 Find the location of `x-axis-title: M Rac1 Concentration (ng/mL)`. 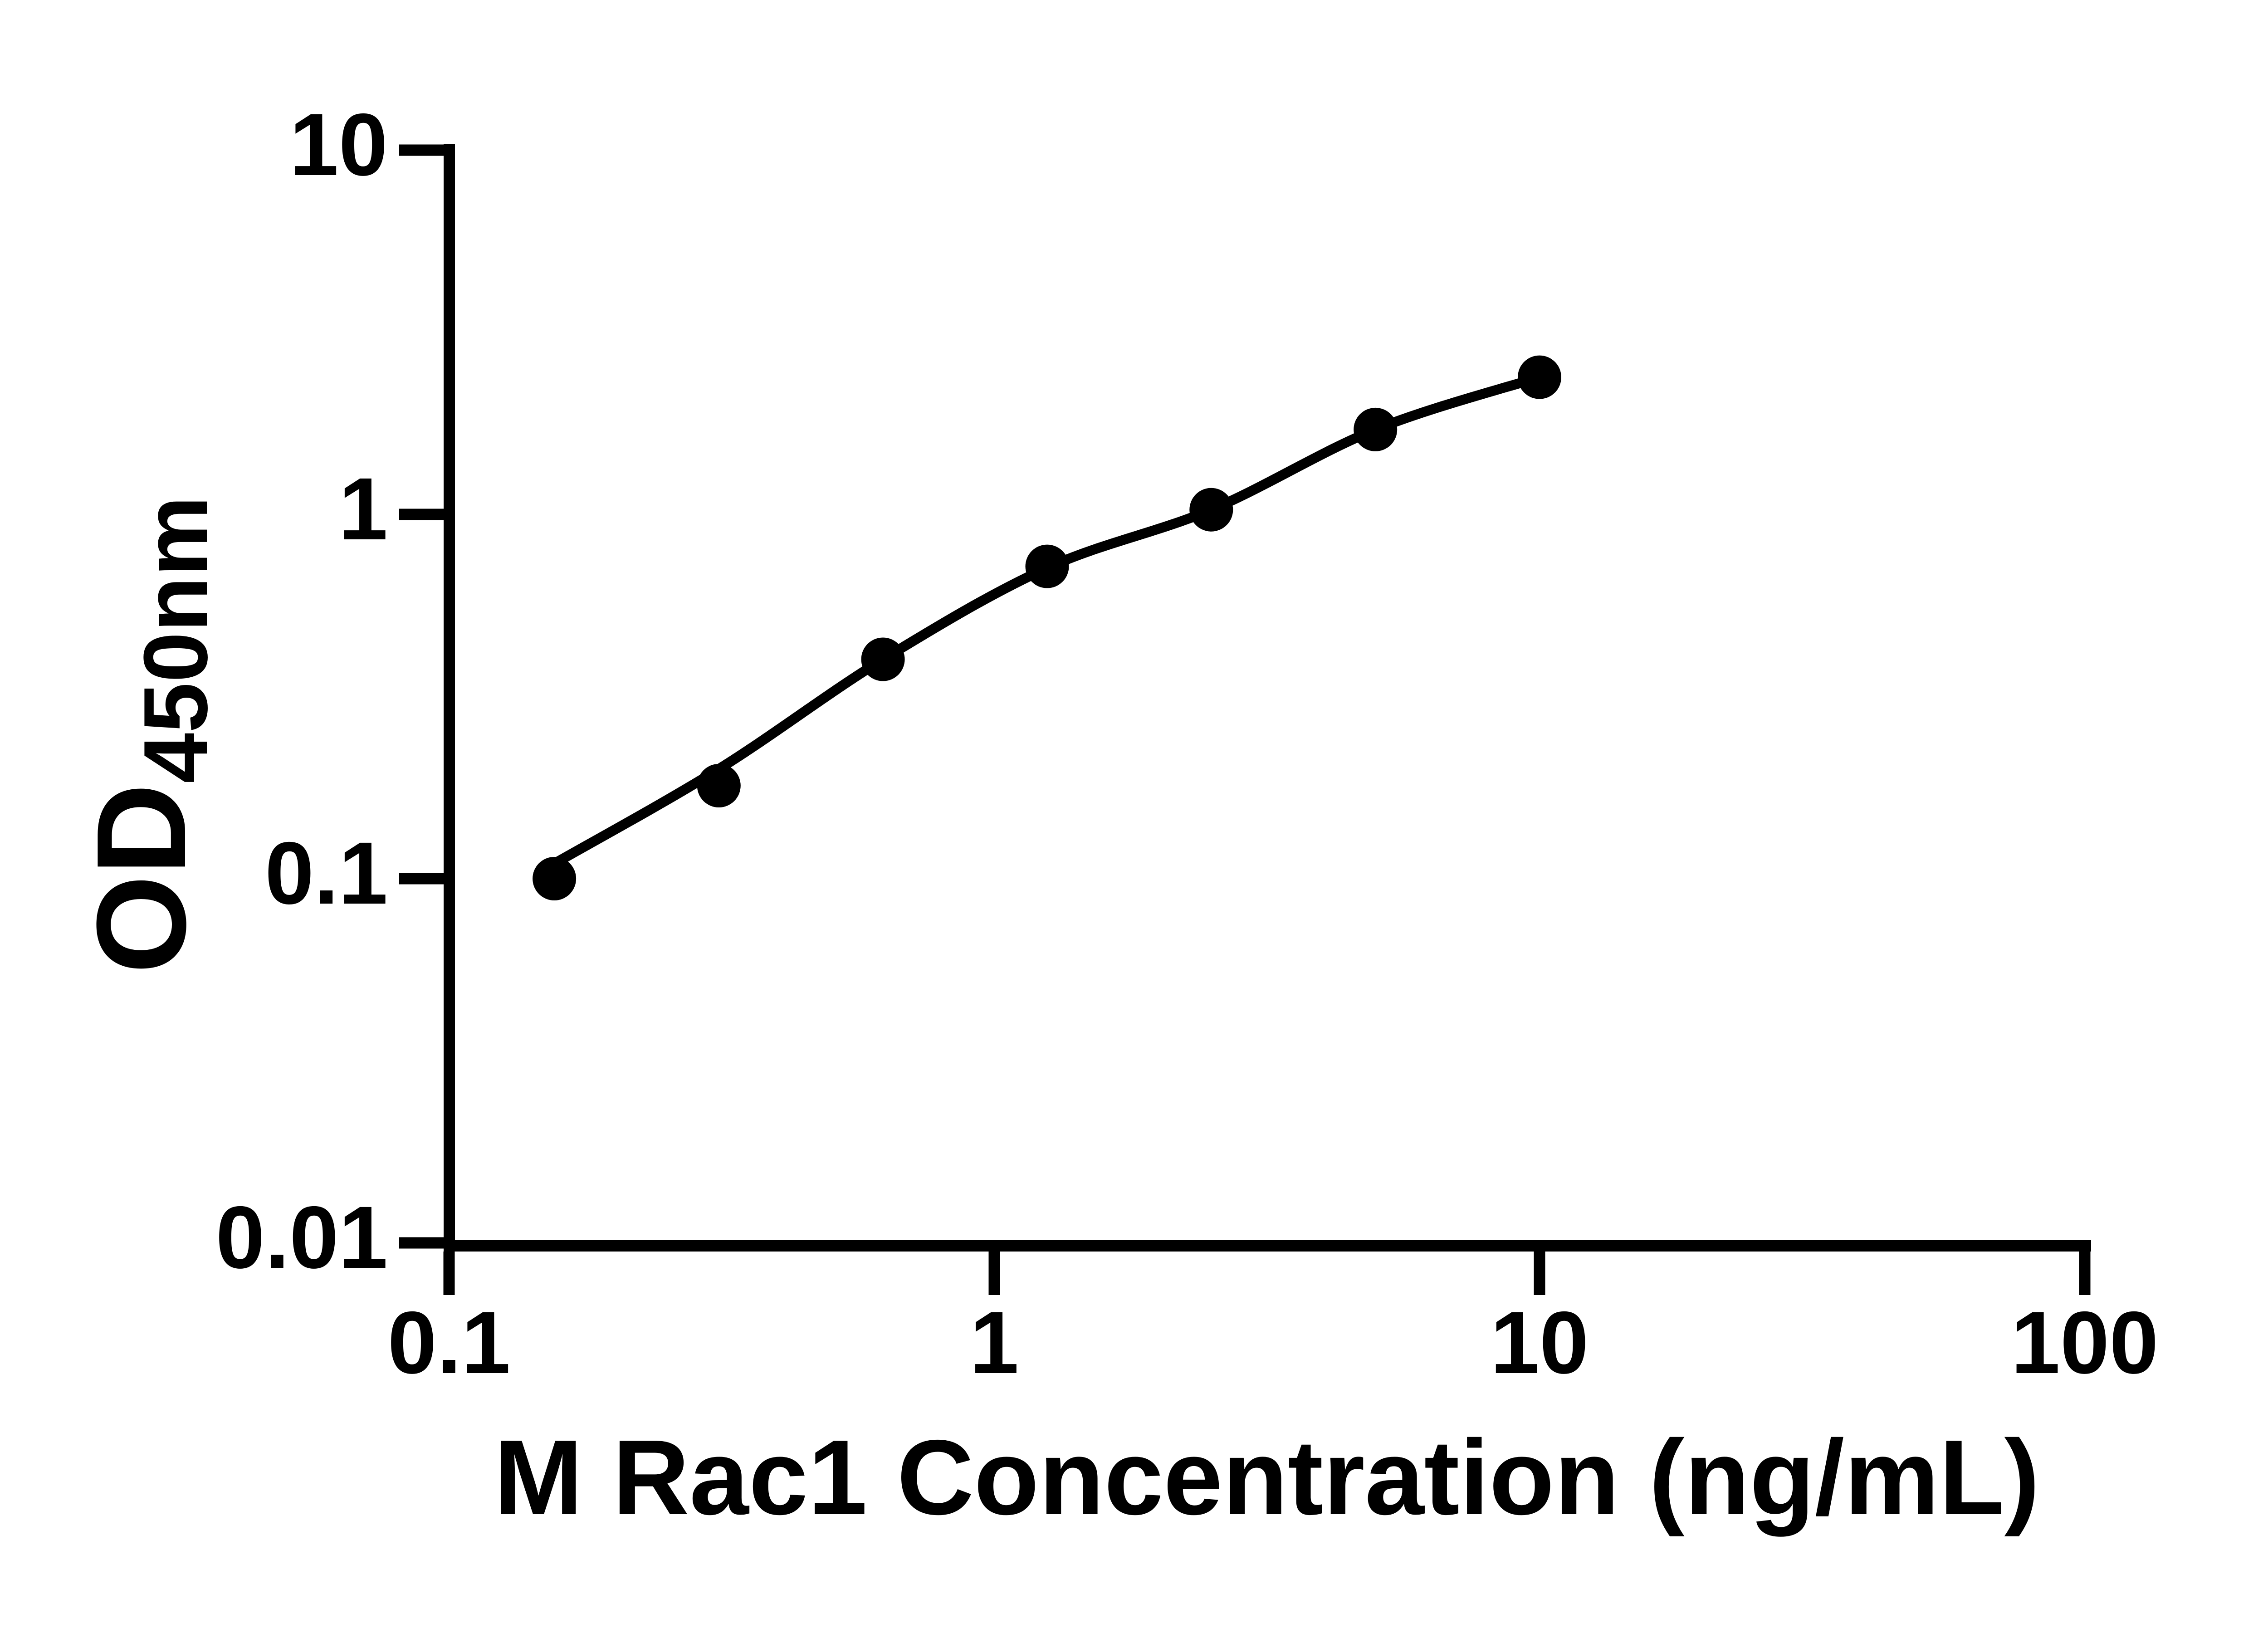

x-axis-title: M Rac1 Concentration (ng/mL) is located at coordinates (1267, 1477).